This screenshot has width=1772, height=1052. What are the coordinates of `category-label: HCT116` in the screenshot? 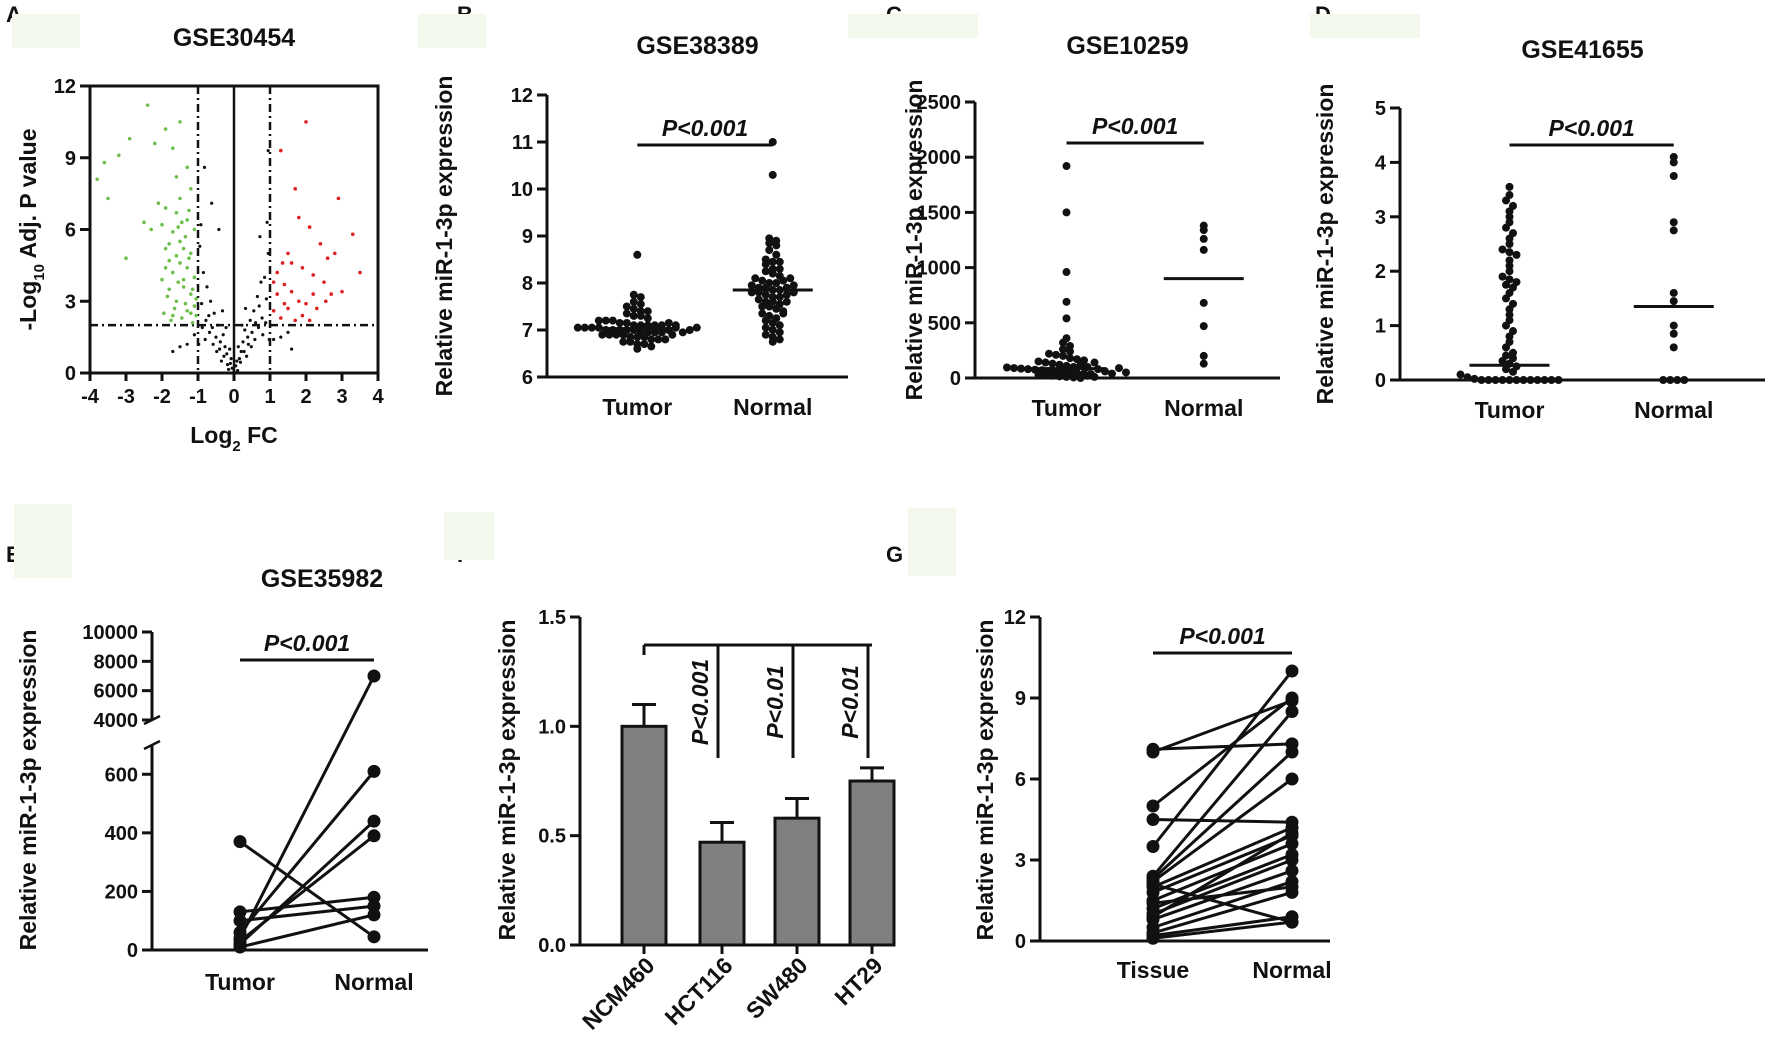 It's located at (698, 991).